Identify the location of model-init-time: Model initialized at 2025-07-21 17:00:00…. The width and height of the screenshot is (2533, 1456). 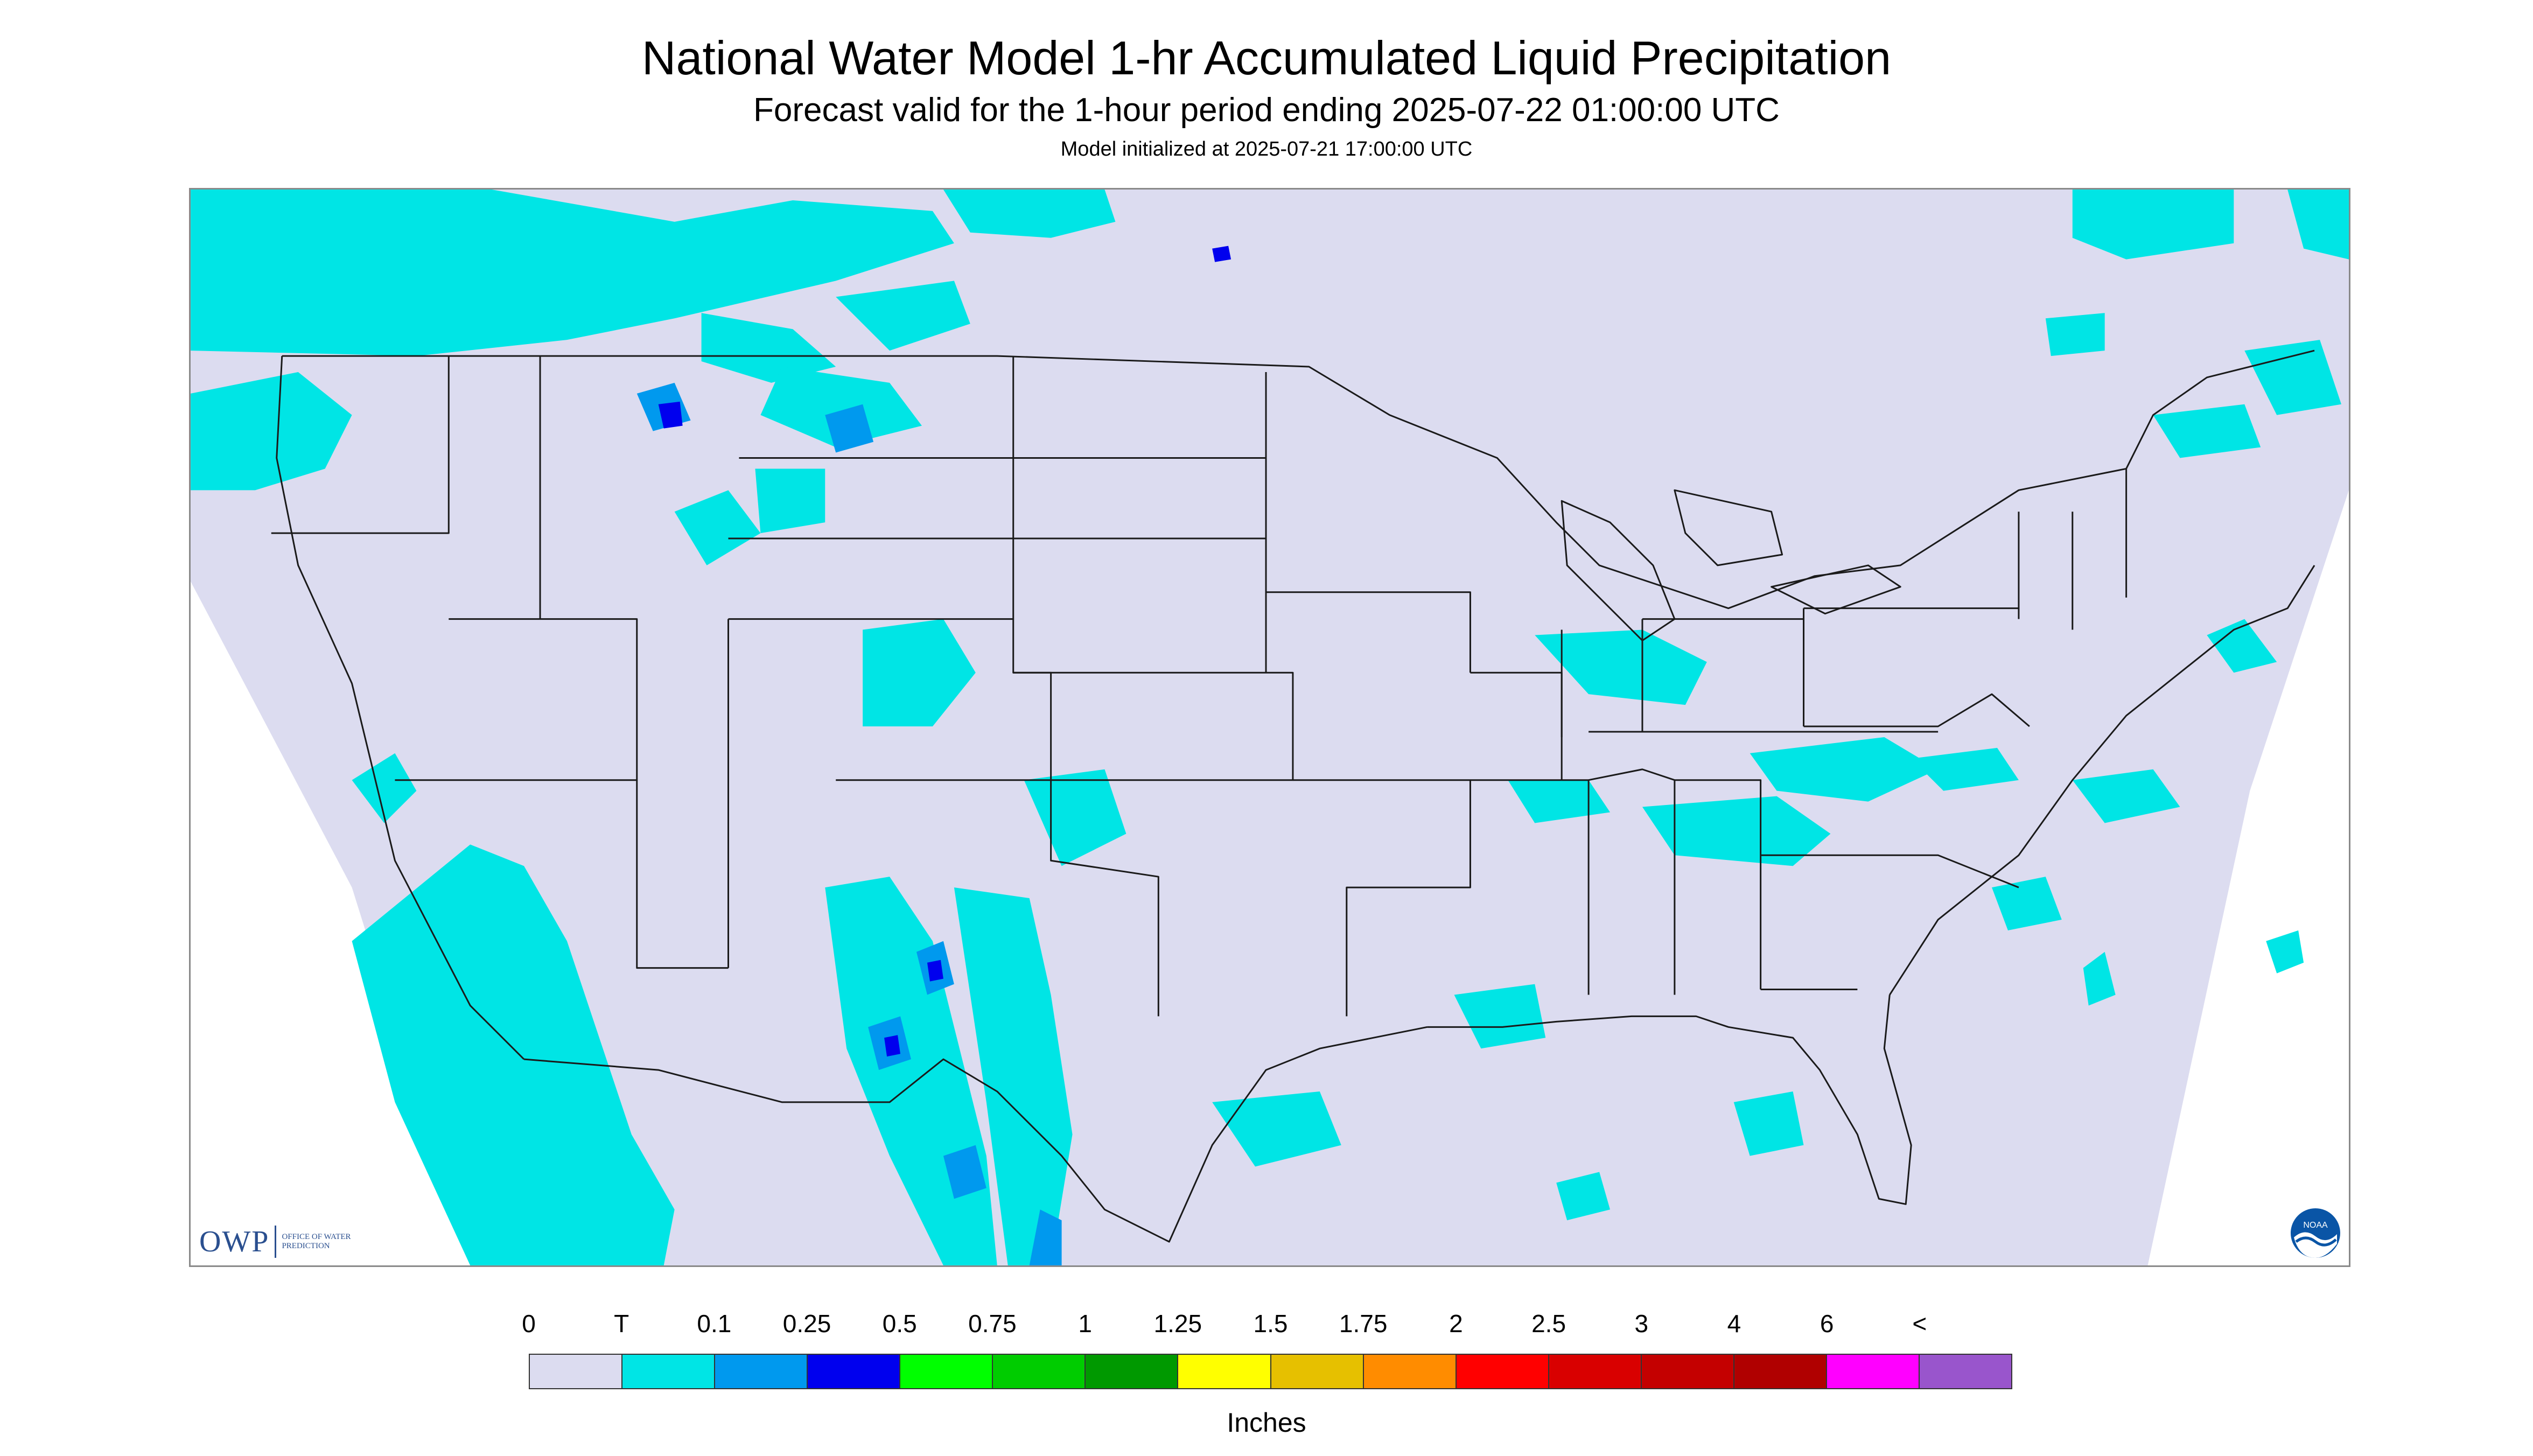
(1266, 149).